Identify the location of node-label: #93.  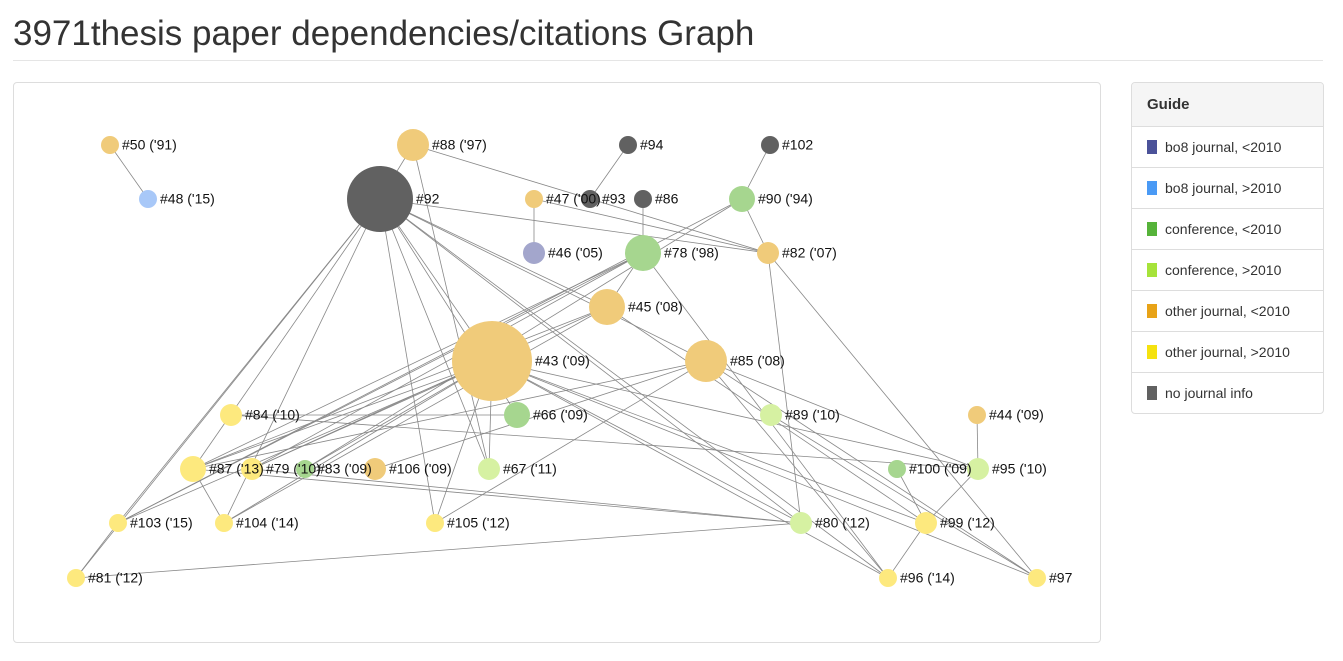
(614, 199).